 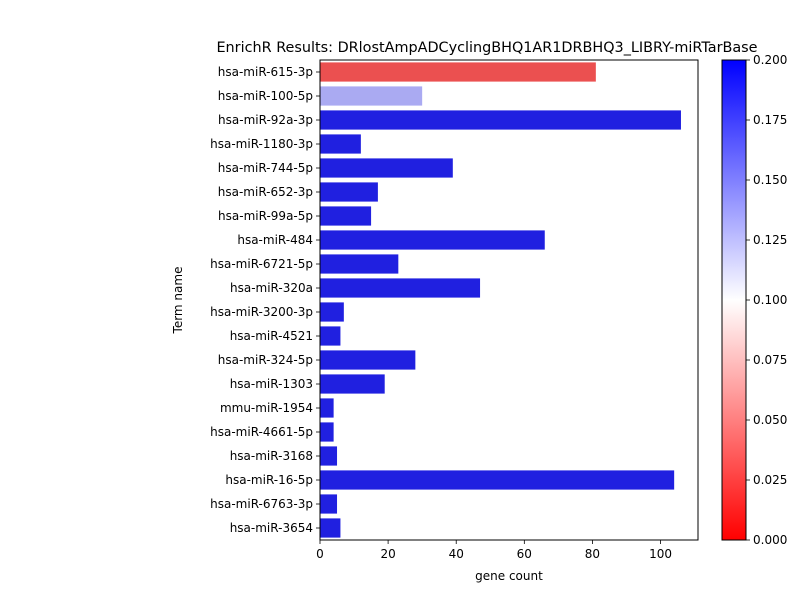 What do you see at coordinates (265, 168) in the screenshot?
I see `y-tick-label: hsa-miR-744-5p` at bounding box center [265, 168].